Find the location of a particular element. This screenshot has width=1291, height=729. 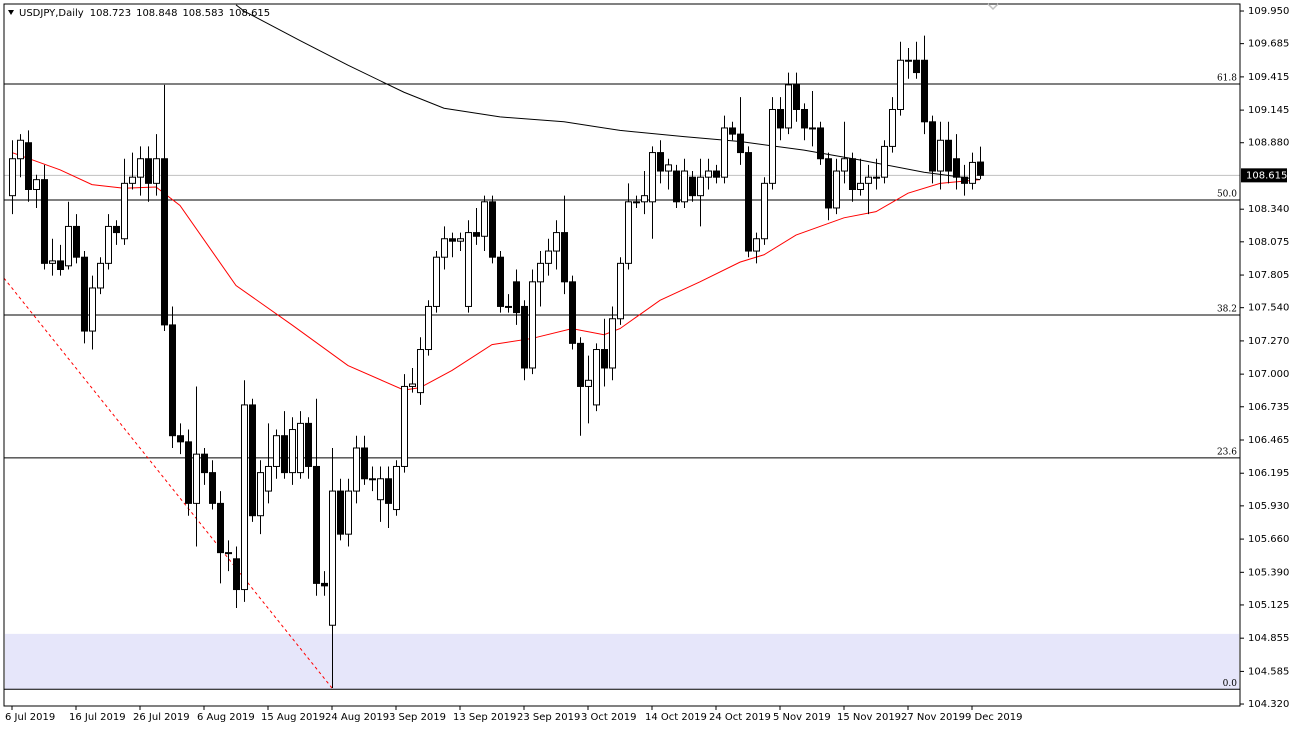

x-tick-label: 15 Nov 2019 is located at coordinates (869, 717).